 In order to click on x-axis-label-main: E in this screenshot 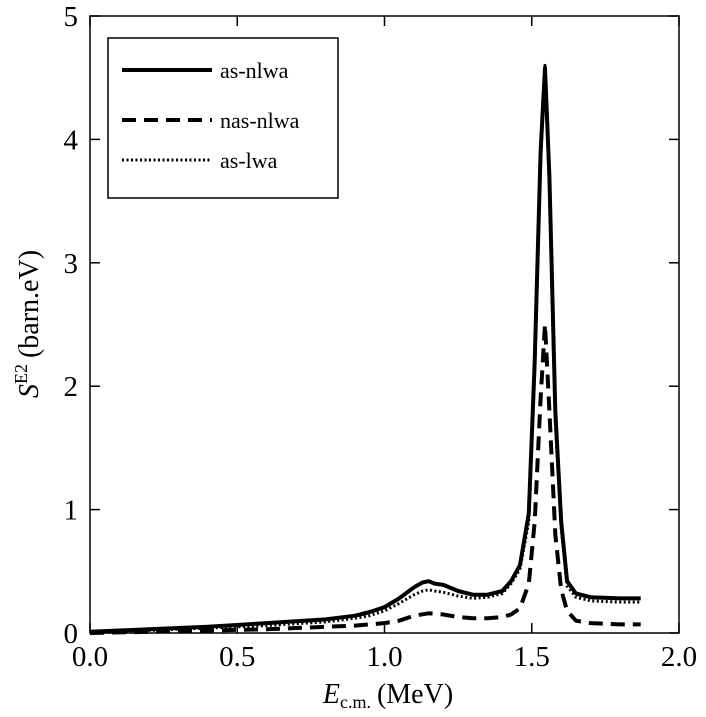, I will do `click(331, 694)`.